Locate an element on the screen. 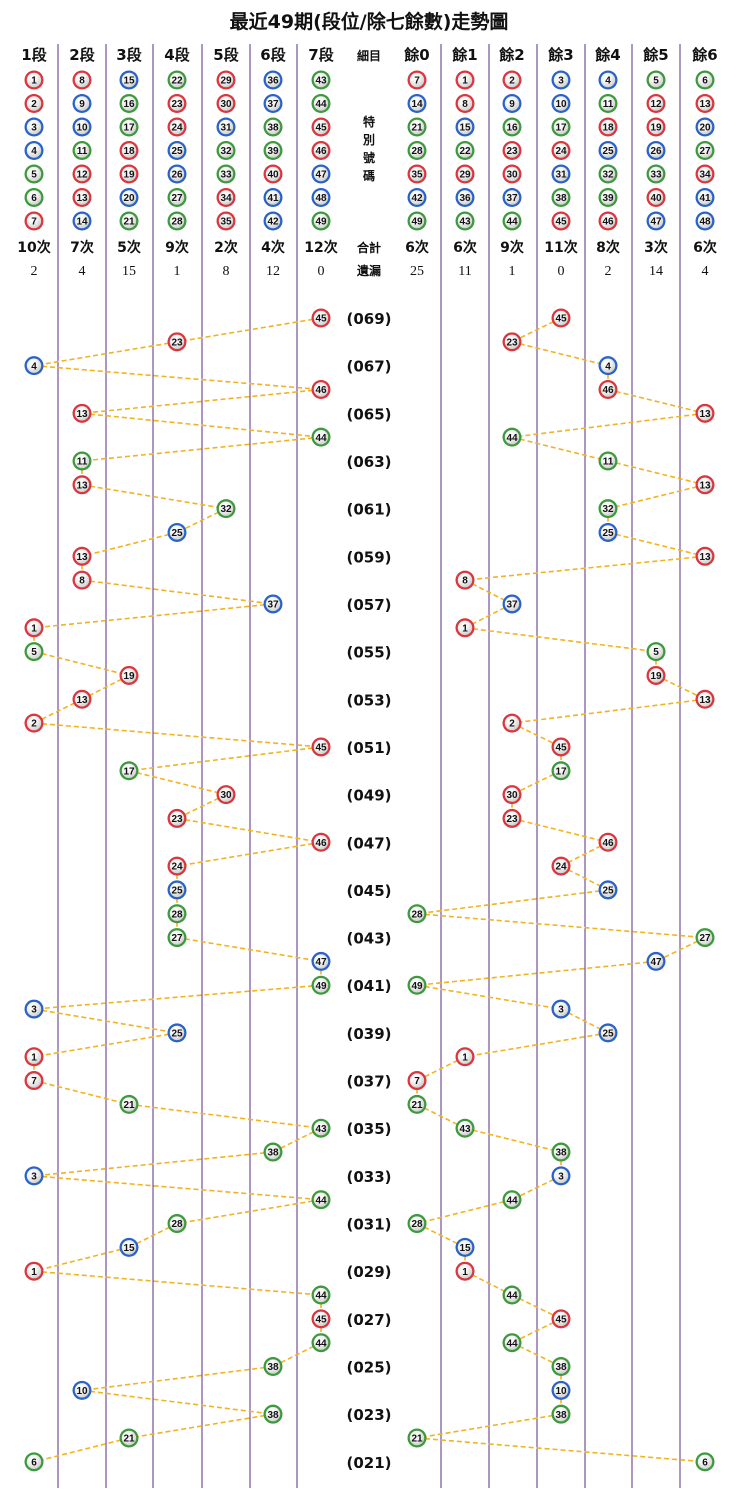 This screenshot has height=1500, width=739. miss-count: 14 is located at coordinates (656, 271).